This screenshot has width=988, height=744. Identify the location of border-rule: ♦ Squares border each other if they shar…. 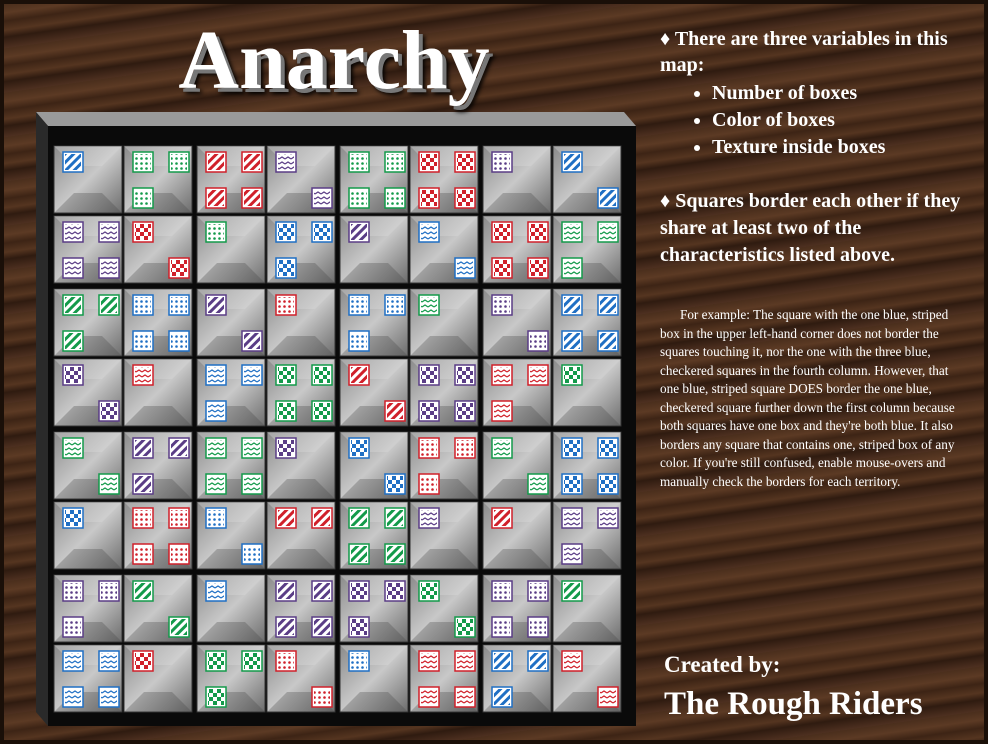
(810, 228).